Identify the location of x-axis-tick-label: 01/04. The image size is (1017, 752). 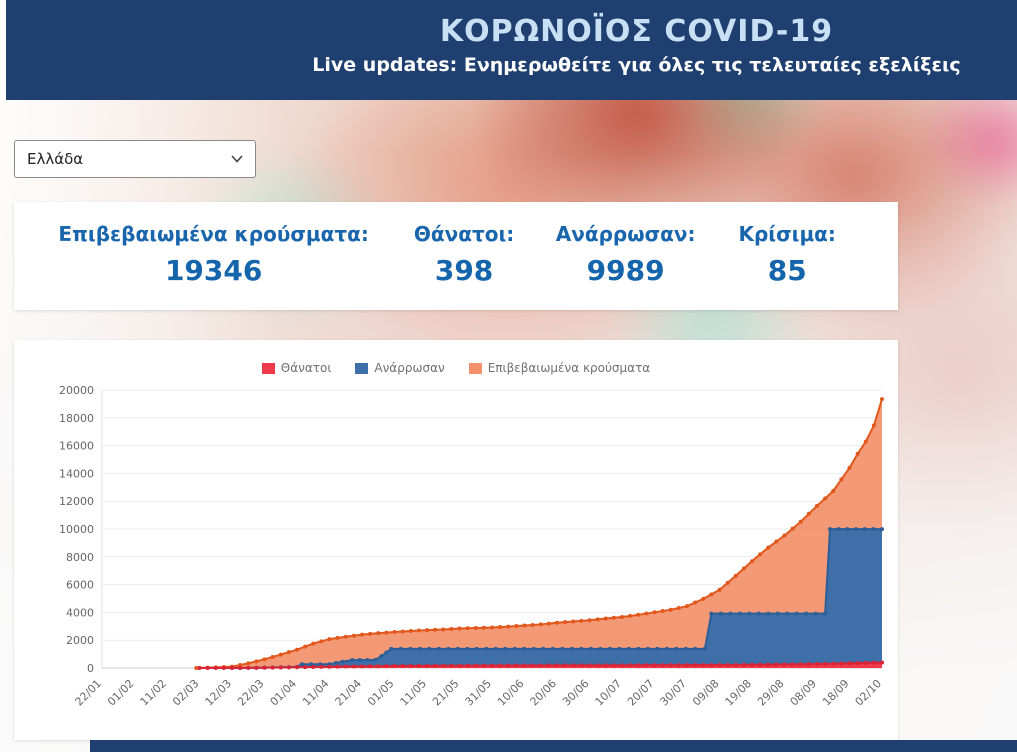
(284, 693).